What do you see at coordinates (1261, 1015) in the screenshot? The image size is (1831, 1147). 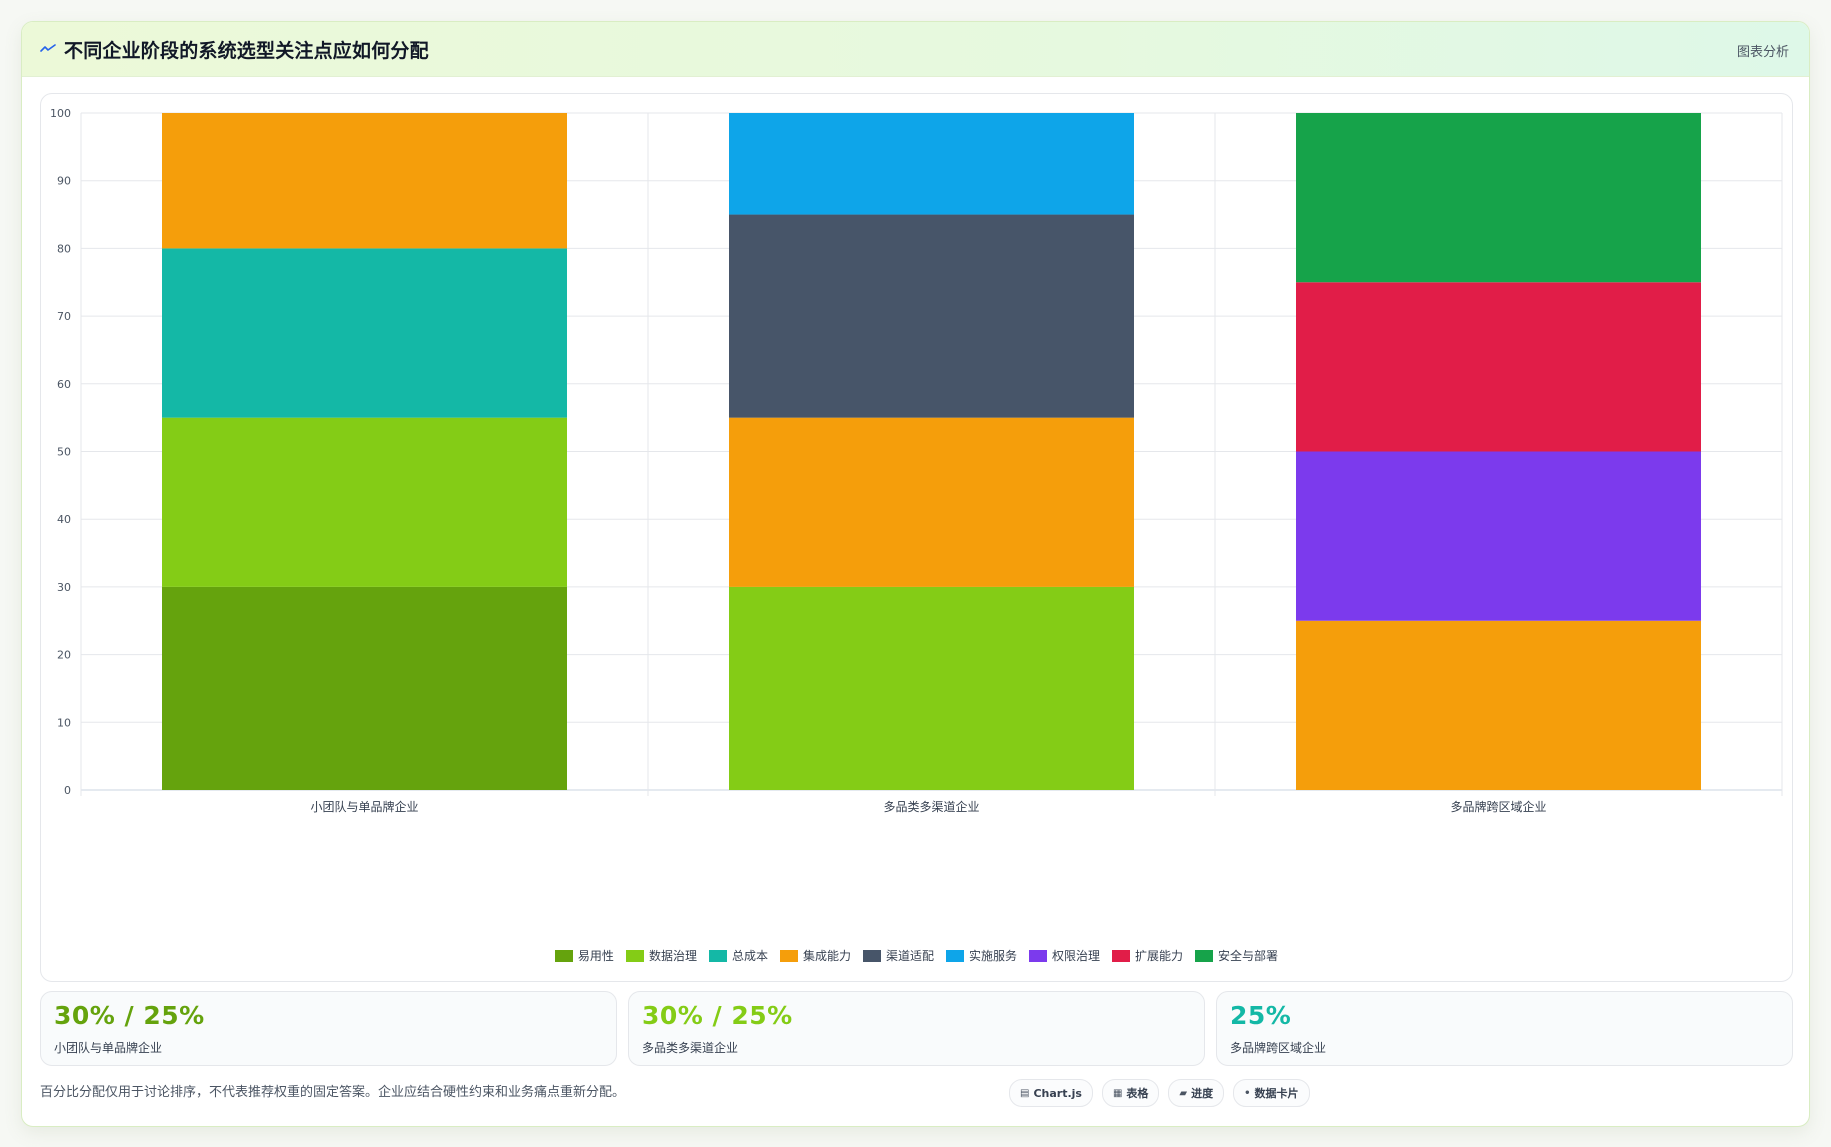 I see `stat-value: 25%` at bounding box center [1261, 1015].